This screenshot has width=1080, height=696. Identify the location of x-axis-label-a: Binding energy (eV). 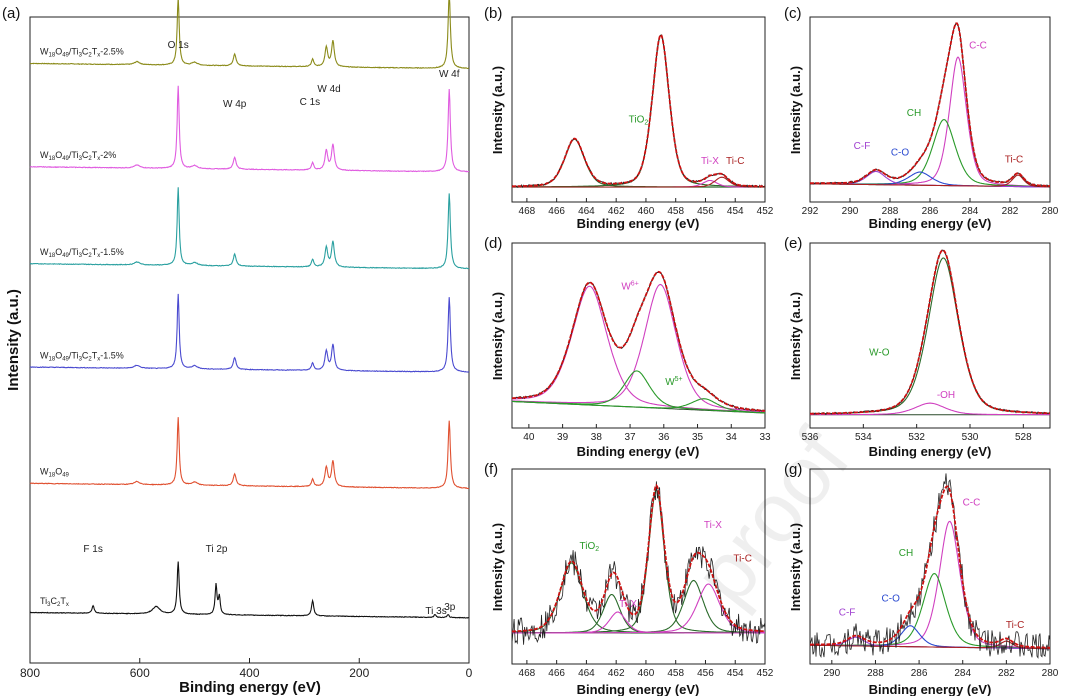
(250, 687).